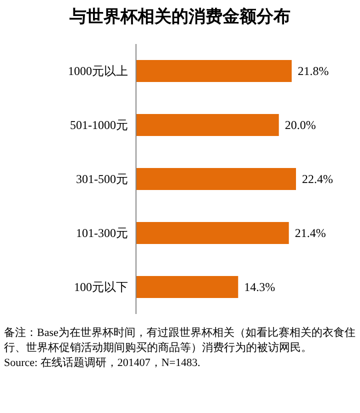 This screenshot has width=360, height=413. I want to click on source-note: Source: 在线话题调研，201407，N=1483., so click(103, 363).